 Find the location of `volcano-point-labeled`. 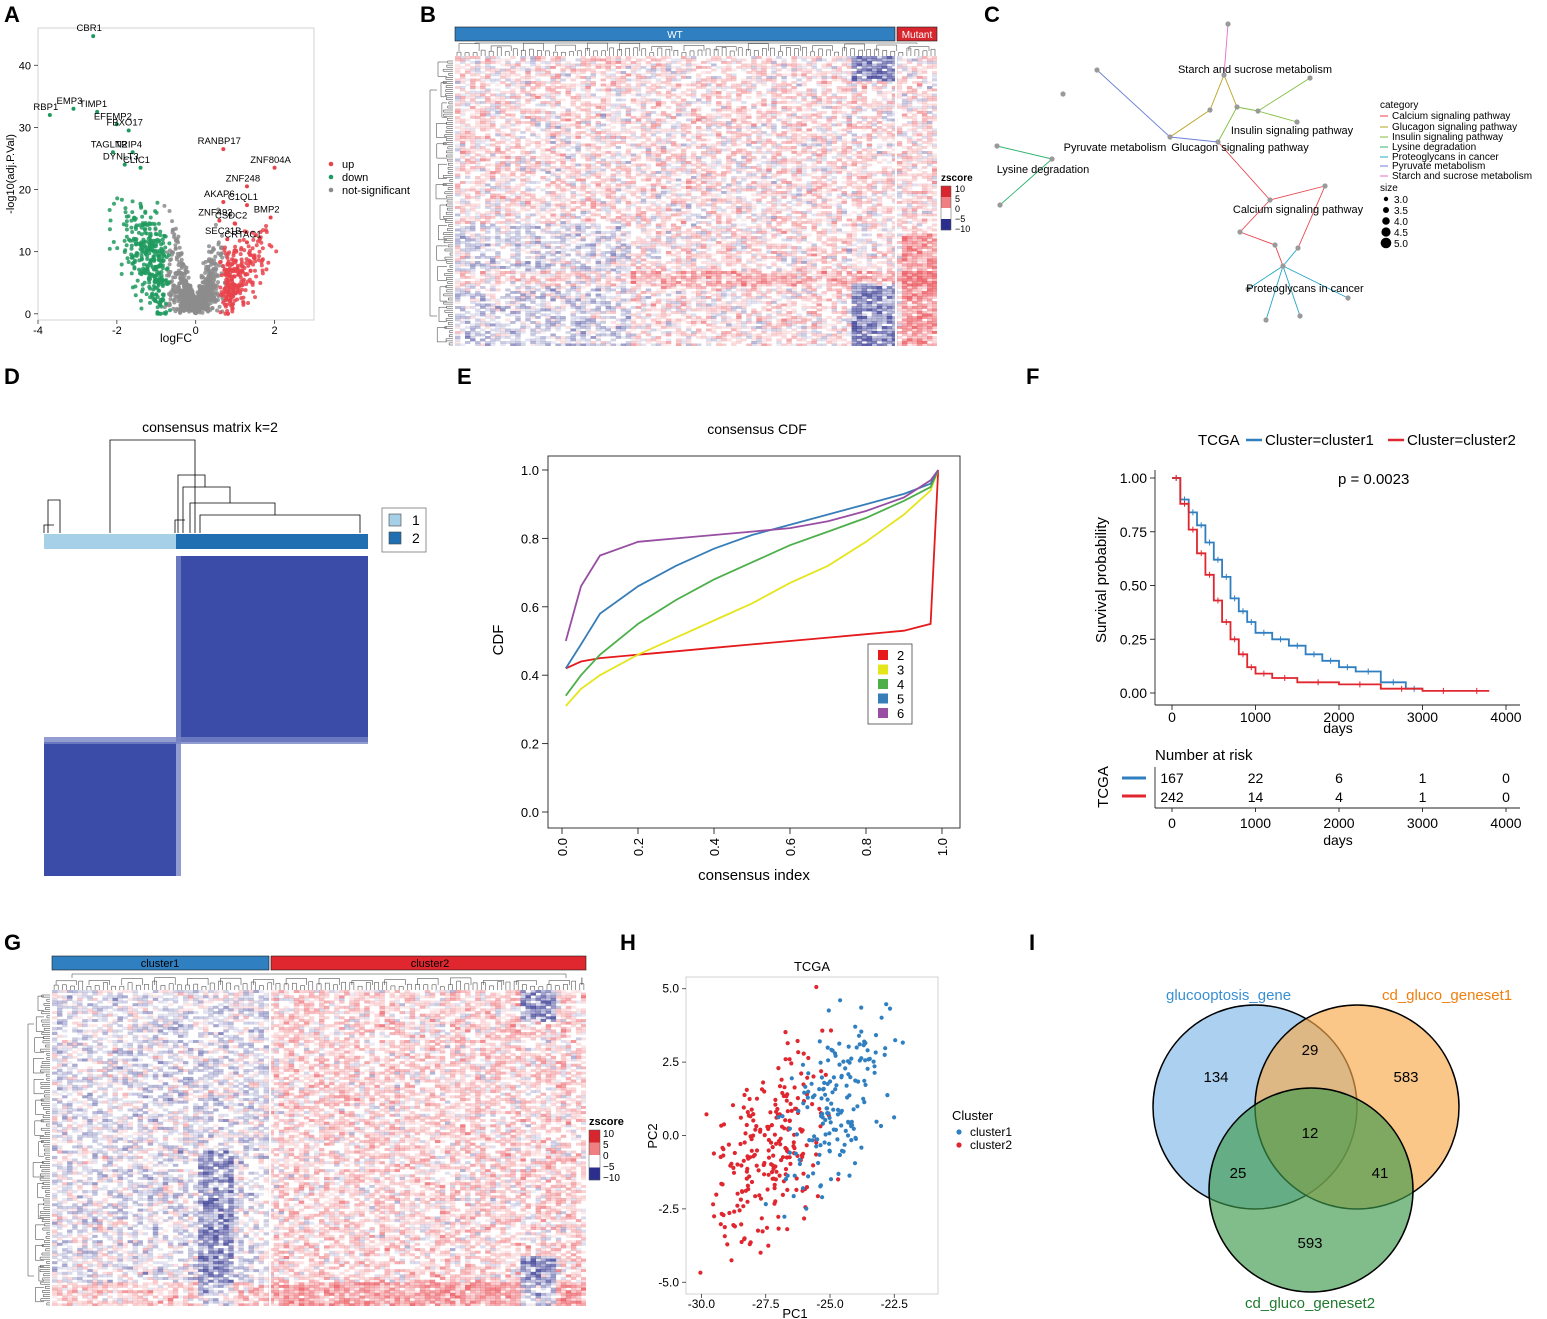

volcano-point-labeled is located at coordinates (97, 111).